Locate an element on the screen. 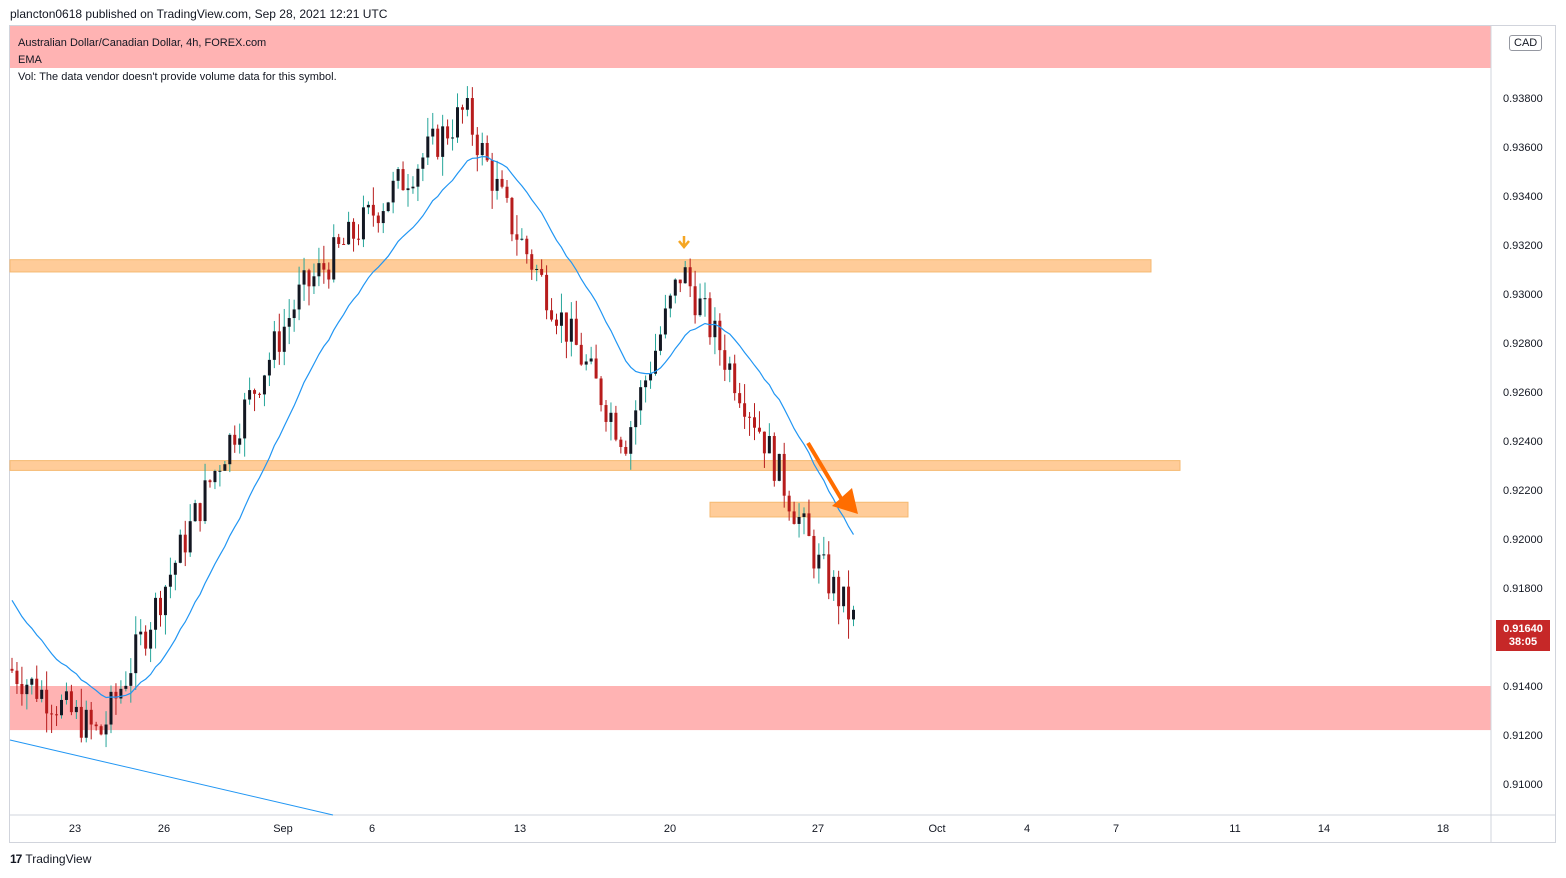  large-down-arrow-icon is located at coordinates (832, 477).